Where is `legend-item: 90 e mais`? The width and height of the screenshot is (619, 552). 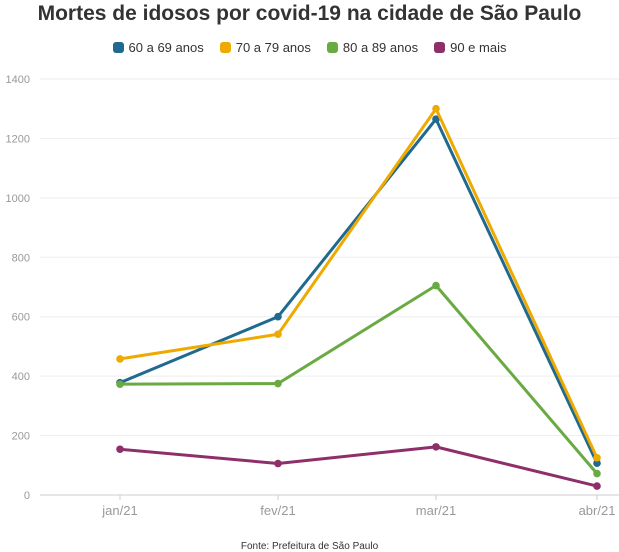 legend-item: 90 e mais is located at coordinates (470, 47).